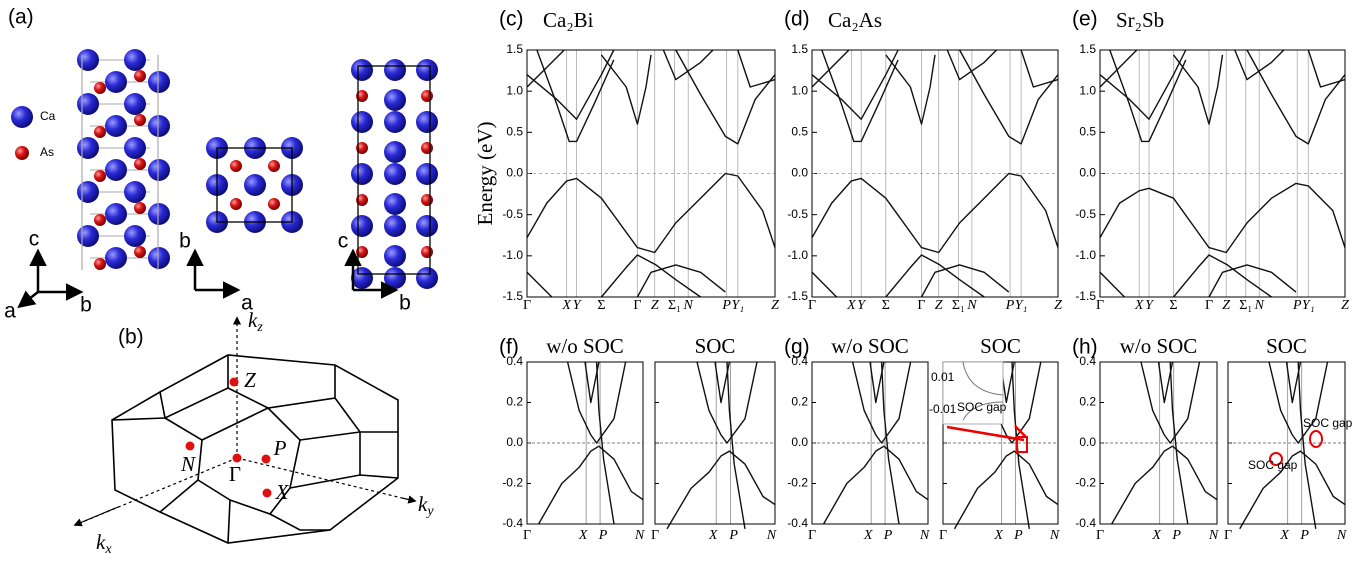 This screenshot has height=566, width=1364. What do you see at coordinates (862, 305) in the screenshot?
I see `k-point-label: Y` at bounding box center [862, 305].